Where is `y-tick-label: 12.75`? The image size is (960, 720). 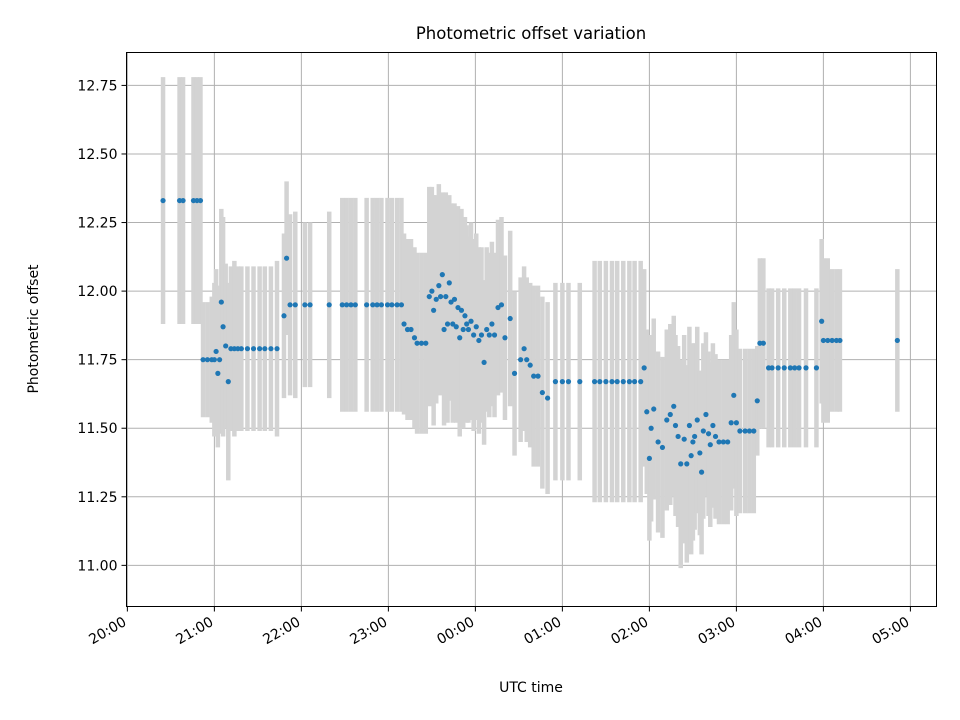 y-tick-label: 12.75 is located at coordinates (97, 86).